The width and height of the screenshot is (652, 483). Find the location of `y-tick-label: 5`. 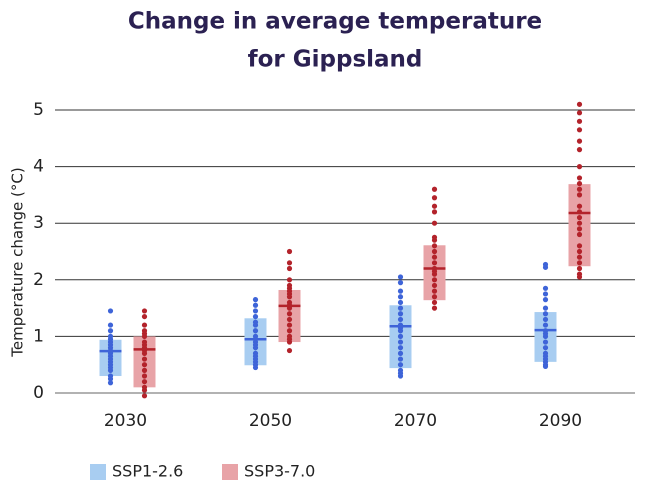

y-tick-label: 5 is located at coordinates (38, 110).